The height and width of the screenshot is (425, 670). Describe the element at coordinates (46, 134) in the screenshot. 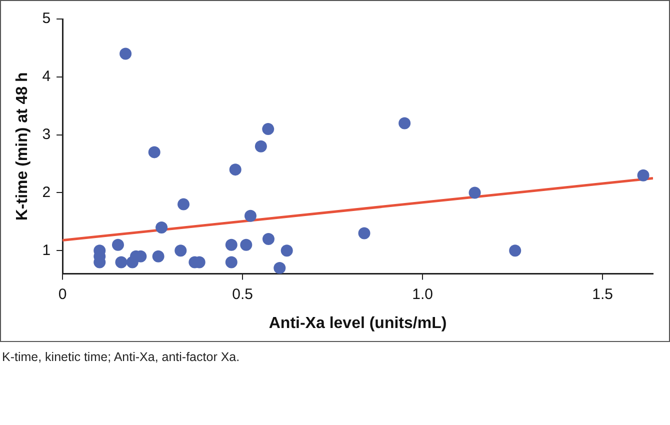

I see `y-tick-label: 3` at that location.